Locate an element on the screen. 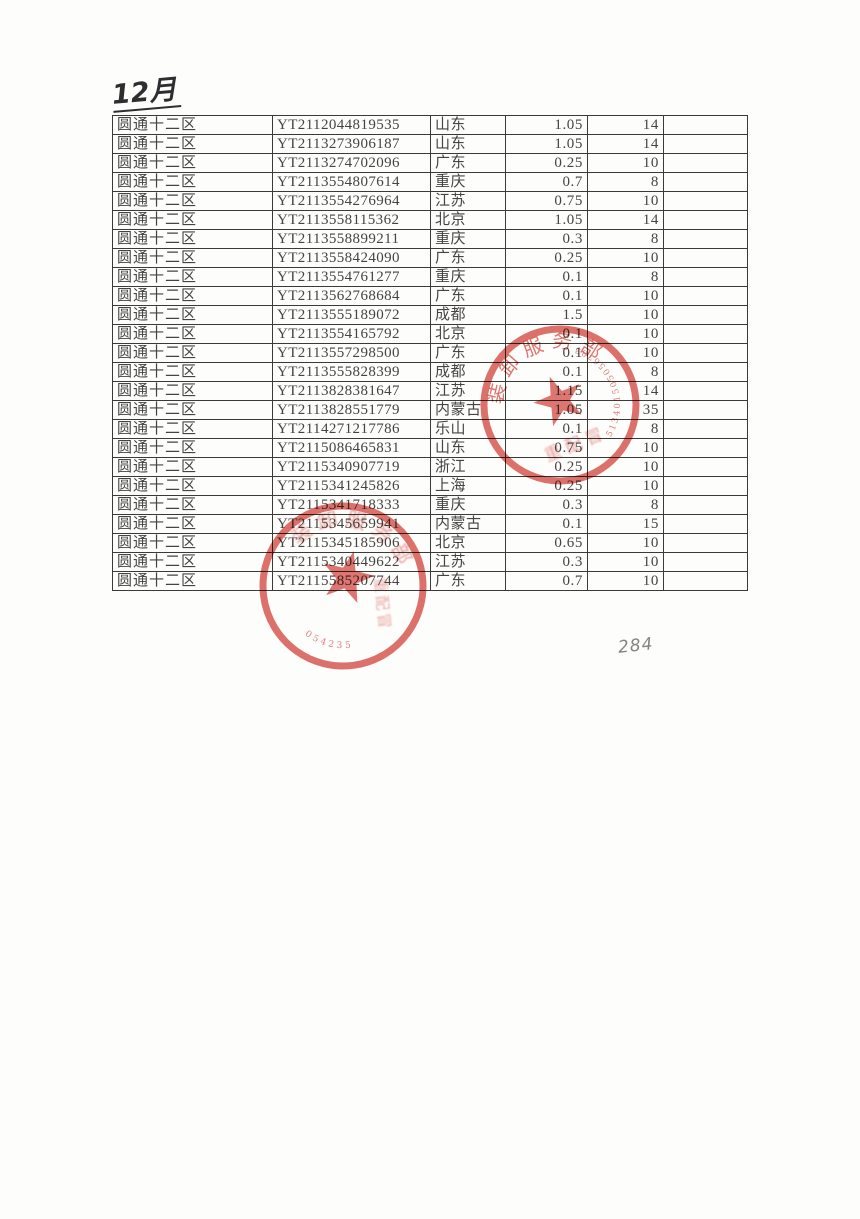  cell-weight: 0.3 is located at coordinates (546, 505).